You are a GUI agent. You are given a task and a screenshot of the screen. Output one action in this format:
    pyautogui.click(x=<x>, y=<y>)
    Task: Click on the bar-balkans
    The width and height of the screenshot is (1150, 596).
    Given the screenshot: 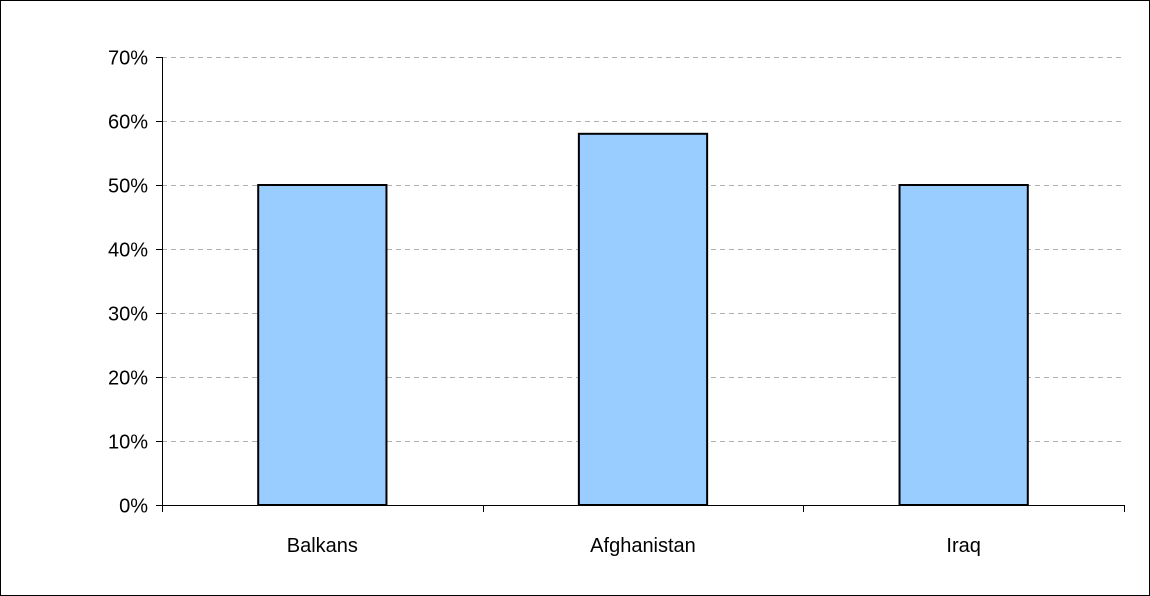 What is the action you would take?
    pyautogui.click(x=322, y=345)
    